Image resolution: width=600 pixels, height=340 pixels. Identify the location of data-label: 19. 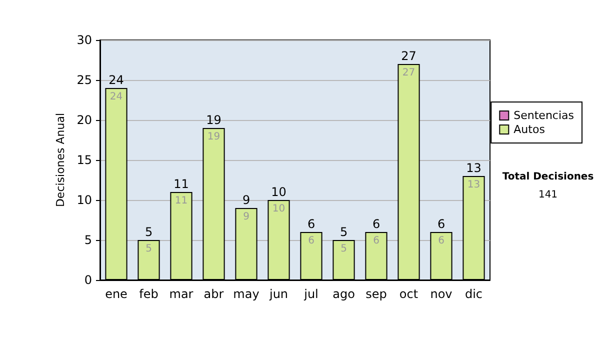
(213, 137).